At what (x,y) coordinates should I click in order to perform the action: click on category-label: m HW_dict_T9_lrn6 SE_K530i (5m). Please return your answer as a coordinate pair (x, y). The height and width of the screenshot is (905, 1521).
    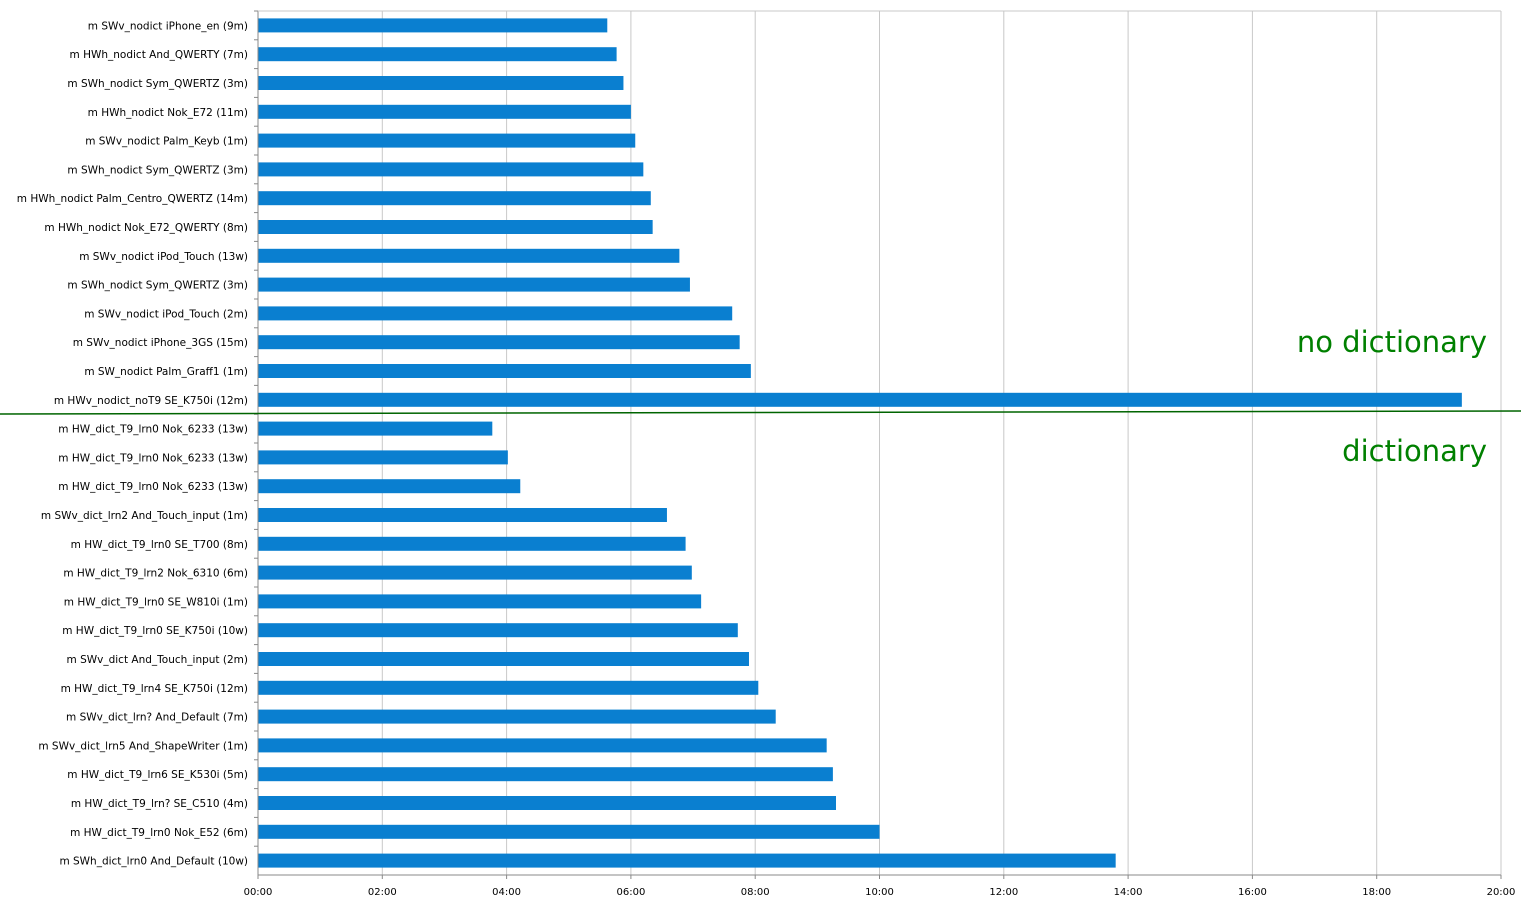
    Looking at the image, I should click on (157, 775).